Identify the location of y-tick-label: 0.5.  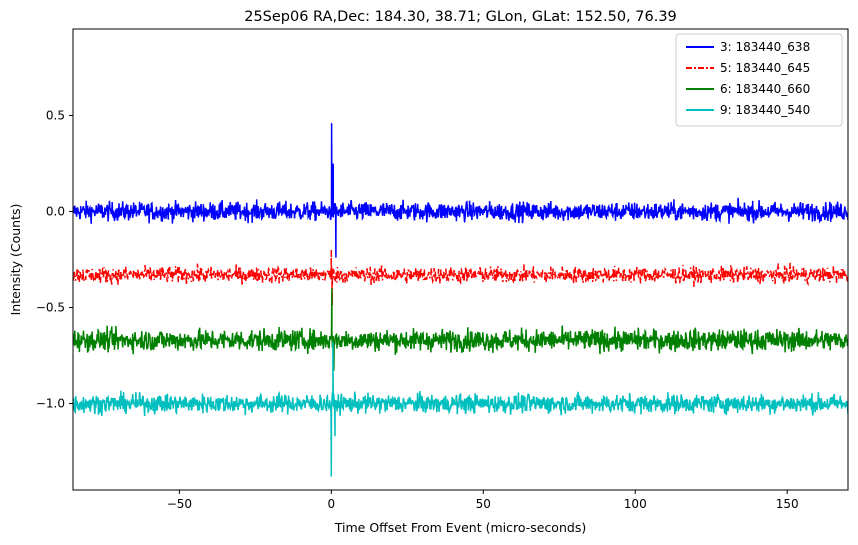
(55, 115).